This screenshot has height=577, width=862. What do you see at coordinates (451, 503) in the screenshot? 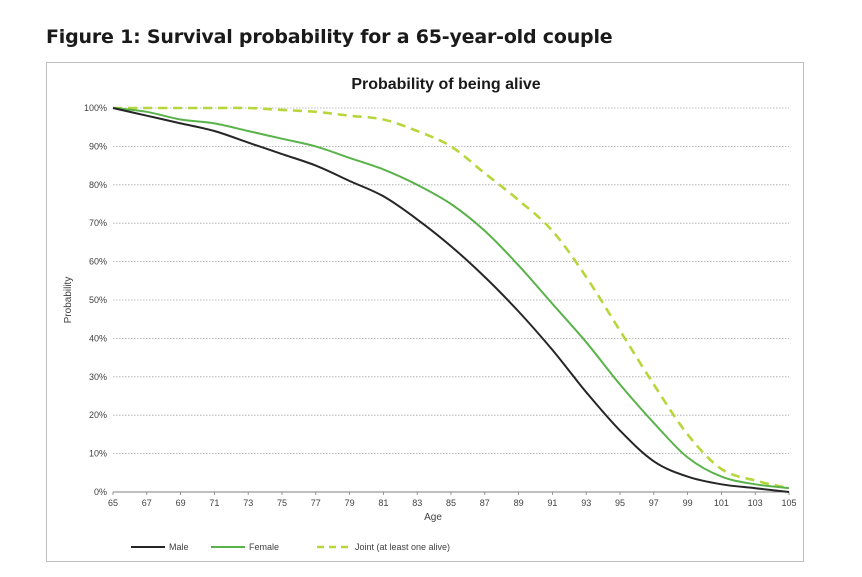
I see `x-tick-label: 85` at bounding box center [451, 503].